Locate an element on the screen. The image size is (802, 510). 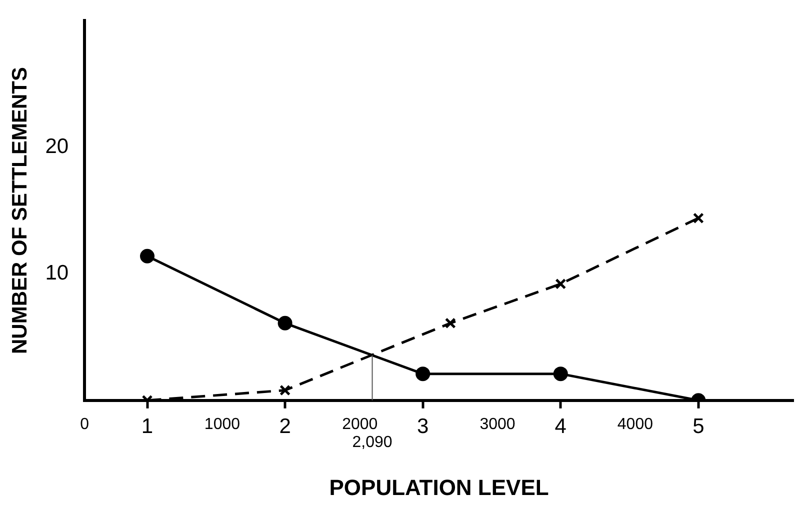
x-tick-label: 3 is located at coordinates (422, 426).